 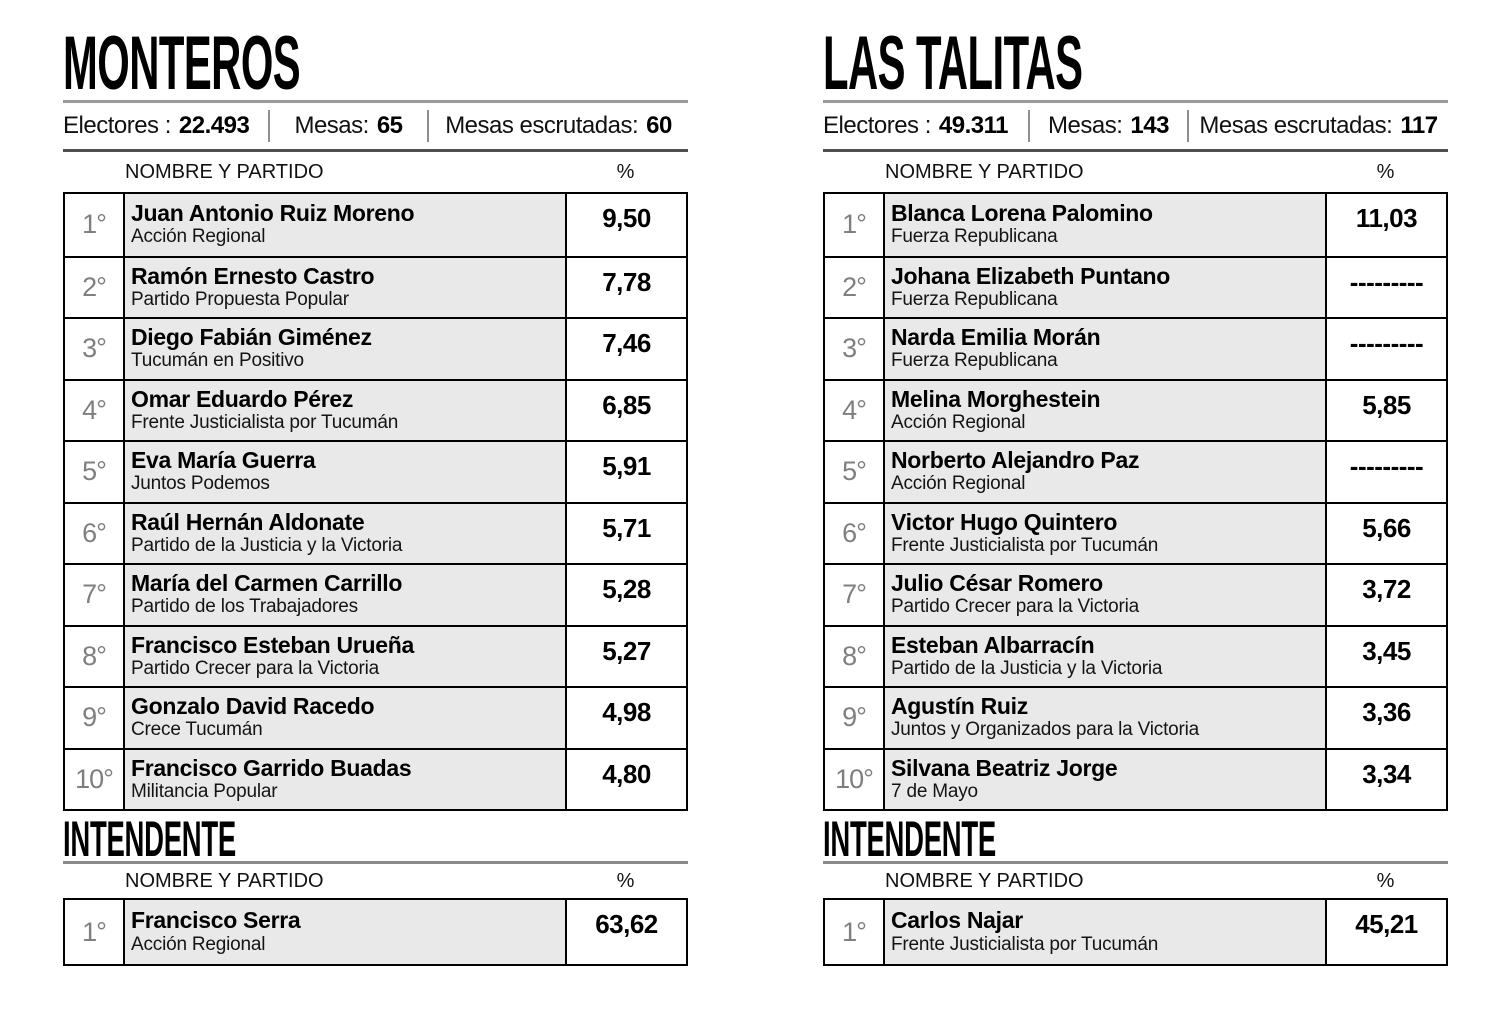 What do you see at coordinates (346, 718) in the screenshot?
I see `candidate-name-cell: Gonzalo David Racedo Crece Tucumán` at bounding box center [346, 718].